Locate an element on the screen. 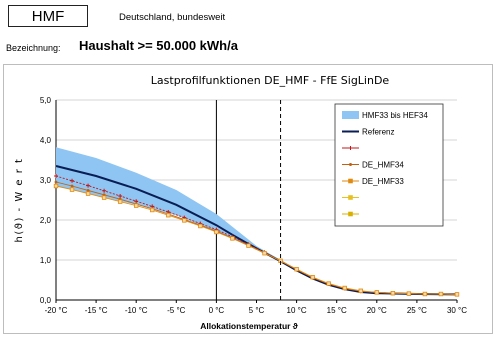 The height and width of the screenshot is (338, 503). legend-box is located at coordinates (389, 165).